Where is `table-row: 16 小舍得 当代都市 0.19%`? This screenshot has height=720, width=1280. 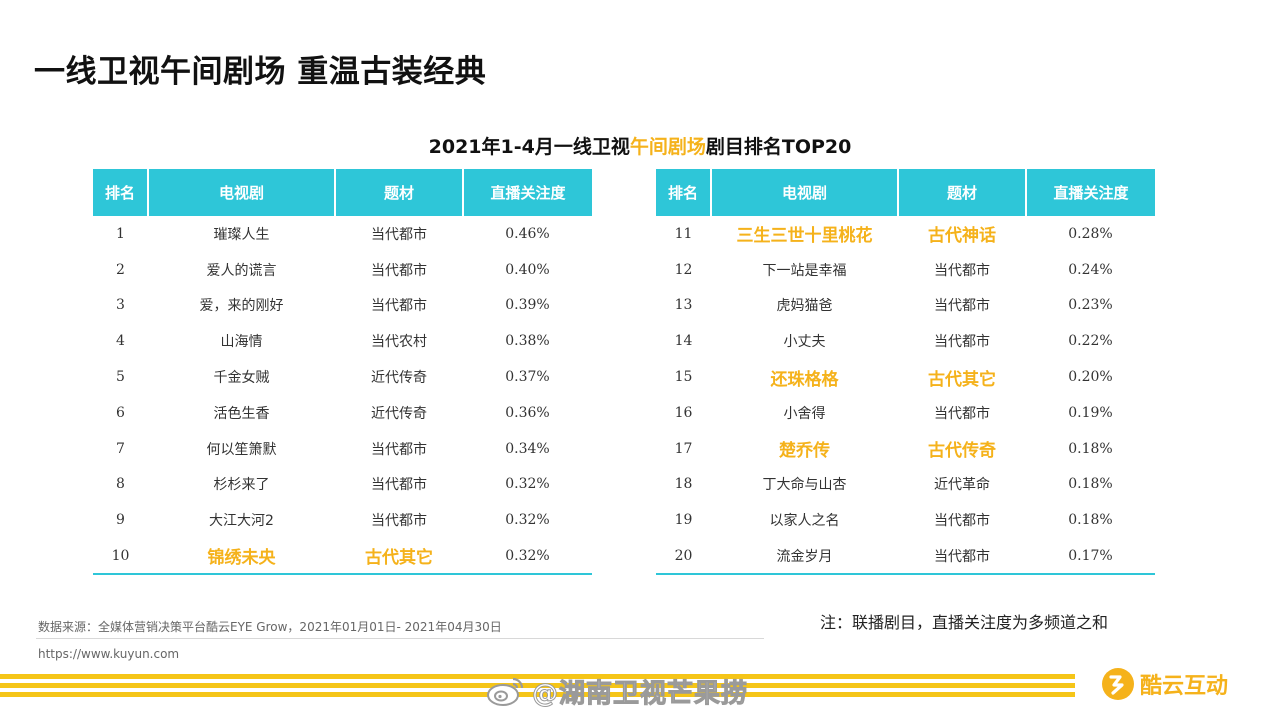 table-row: 16 小舍得 当代都市 0.19% is located at coordinates (905, 413).